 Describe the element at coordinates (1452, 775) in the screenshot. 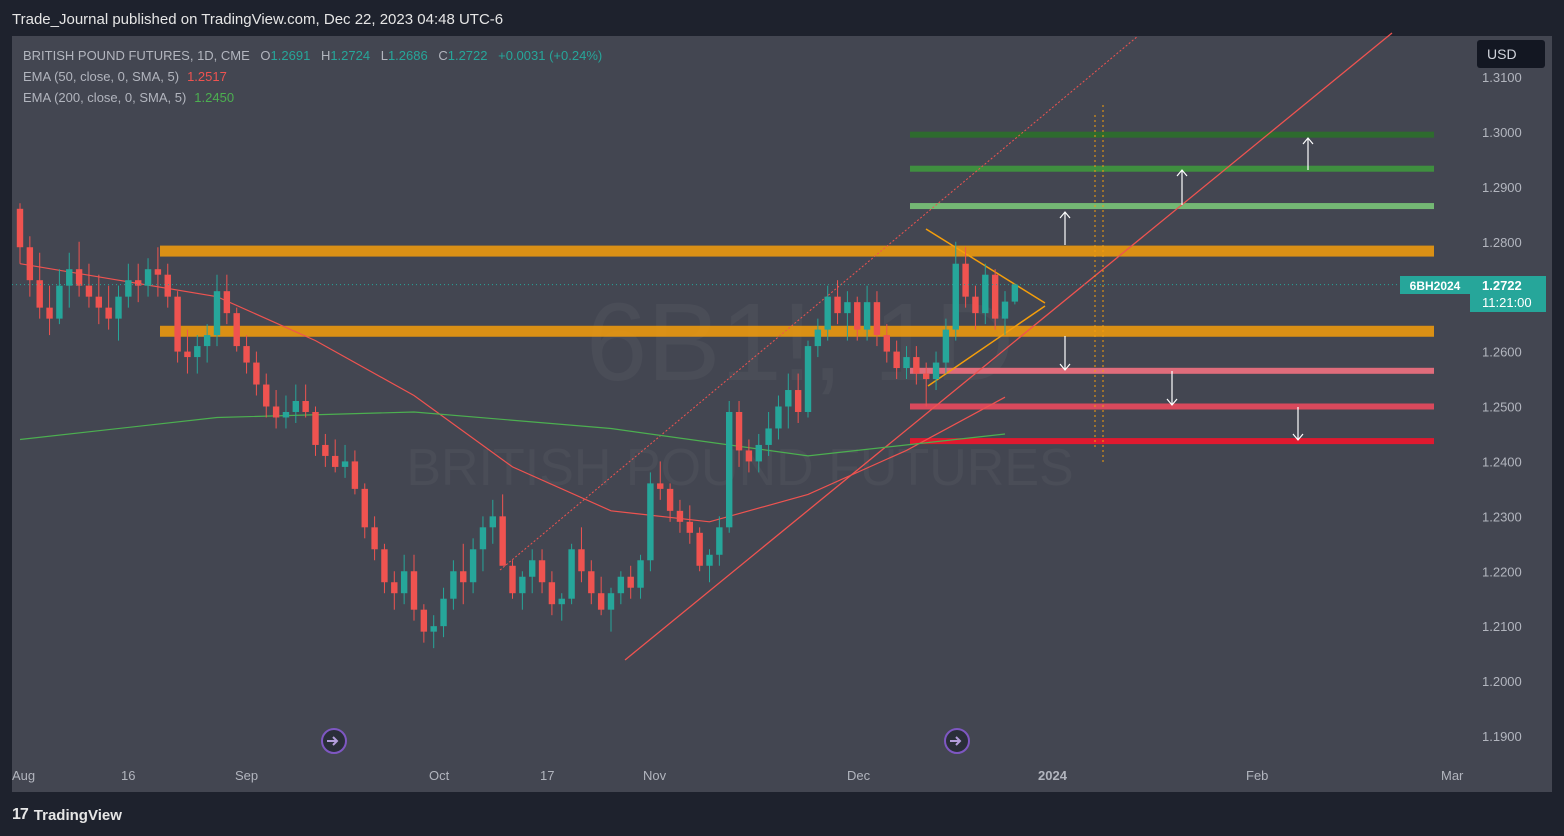

I see `x-tick-label: Mar` at that location.